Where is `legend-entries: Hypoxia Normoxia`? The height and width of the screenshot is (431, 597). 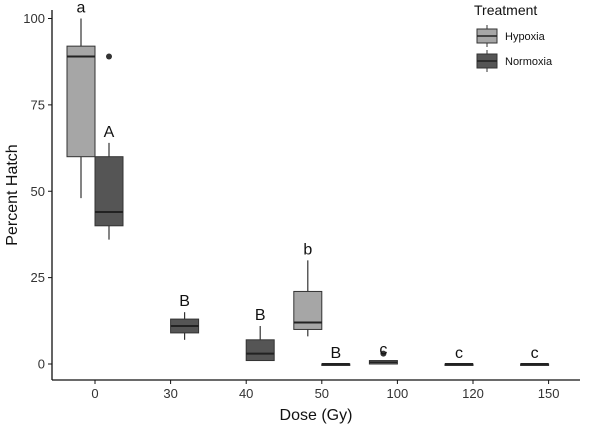 legend-entries: Hypoxia Normoxia is located at coordinates (514, 48).